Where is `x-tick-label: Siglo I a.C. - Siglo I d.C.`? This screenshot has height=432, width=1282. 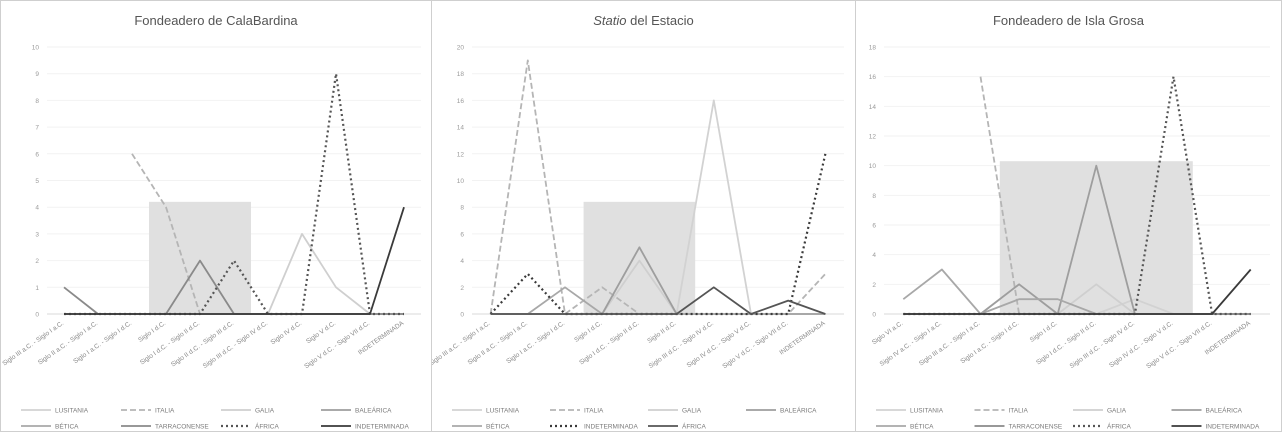
x-tick-label: Siglo I a.C. - Siglo I d.C. is located at coordinates (102, 343).